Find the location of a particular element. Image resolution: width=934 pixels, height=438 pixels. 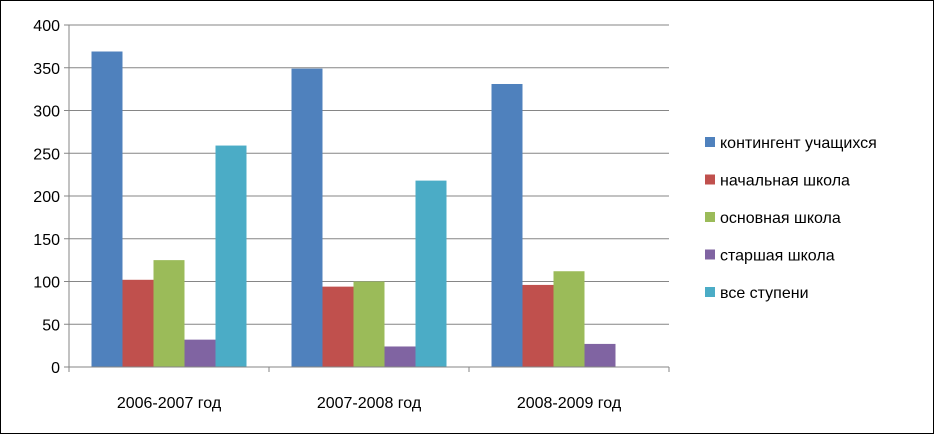

x-tick-labels: 2006-2007 год 2007-2008 год 2008-2009 год is located at coordinates (369, 403).